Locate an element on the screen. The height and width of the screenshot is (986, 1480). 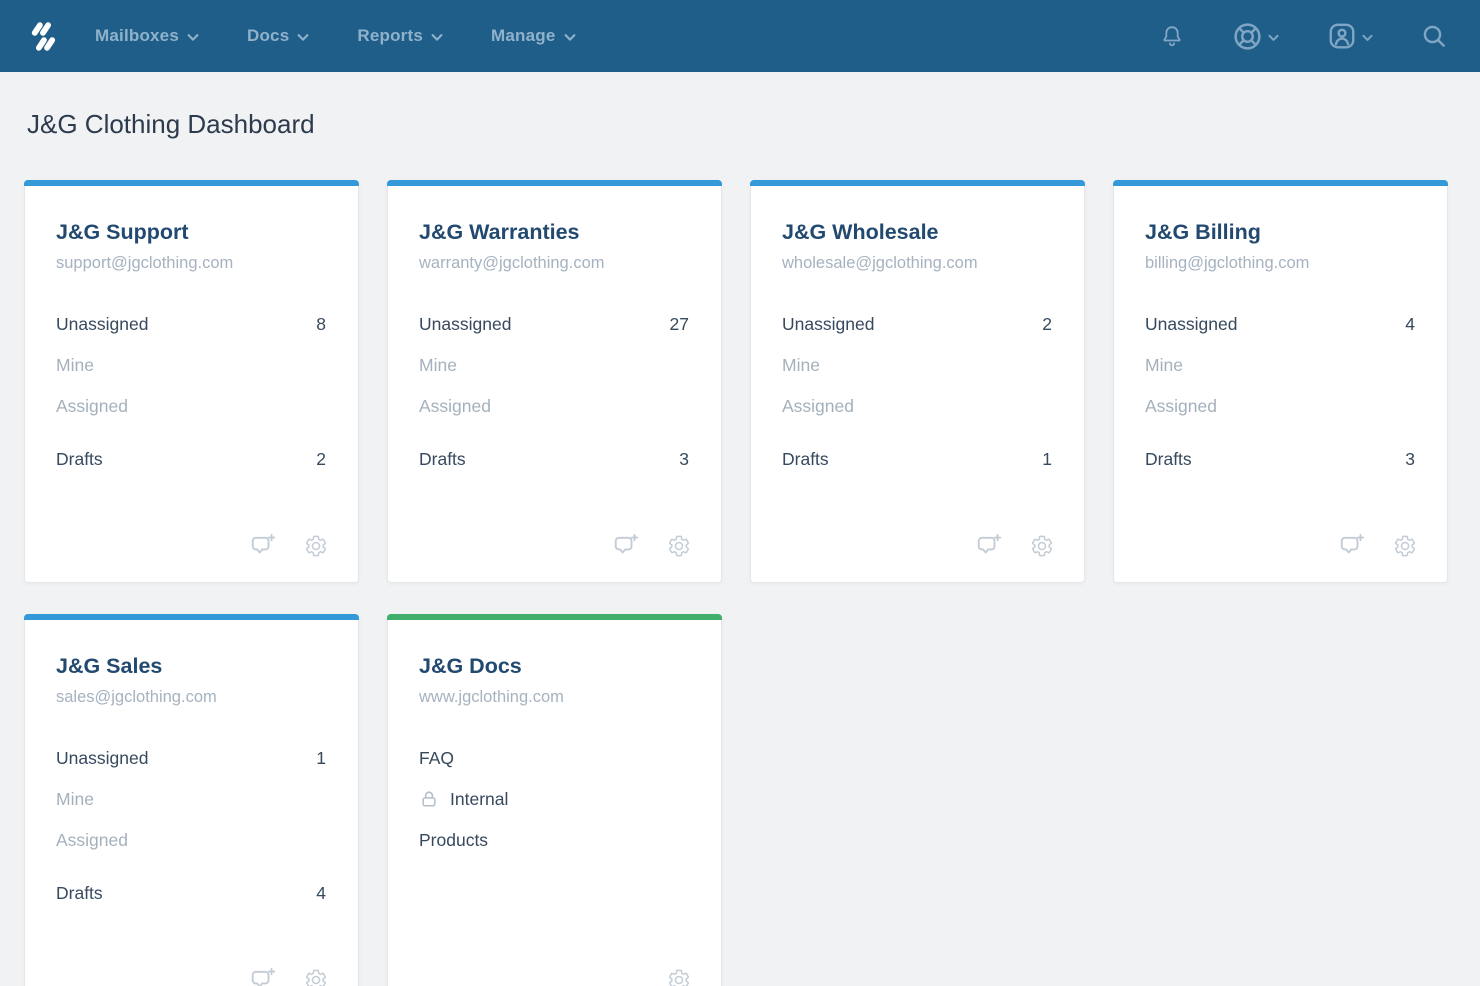
folder-row-faq: FAQ is located at coordinates (554, 758).